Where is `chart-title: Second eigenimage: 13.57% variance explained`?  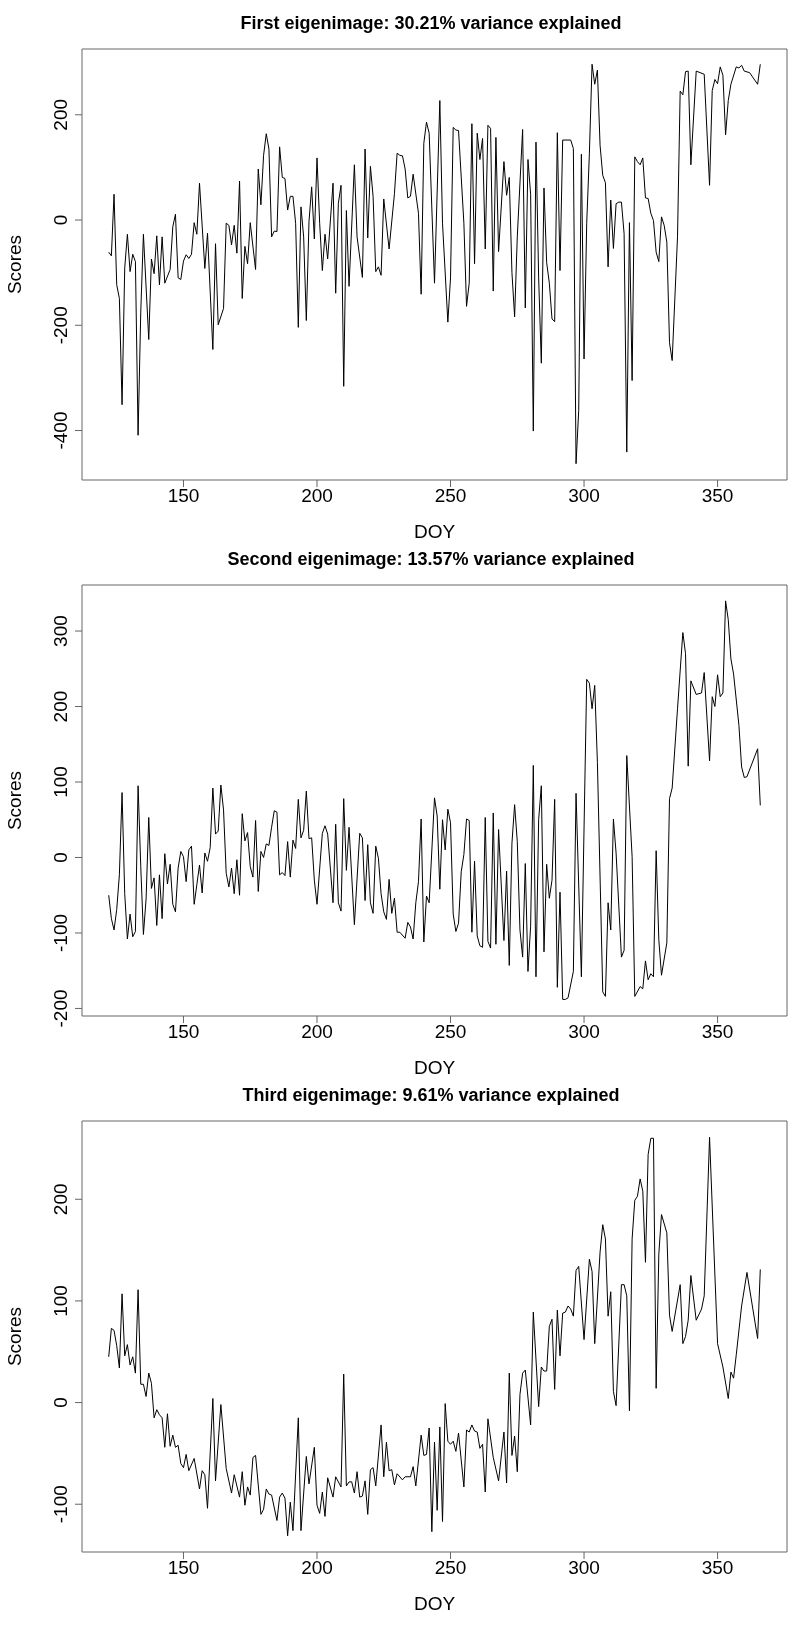 chart-title: Second eigenimage: 13.57% variance explained is located at coordinates (431, 559).